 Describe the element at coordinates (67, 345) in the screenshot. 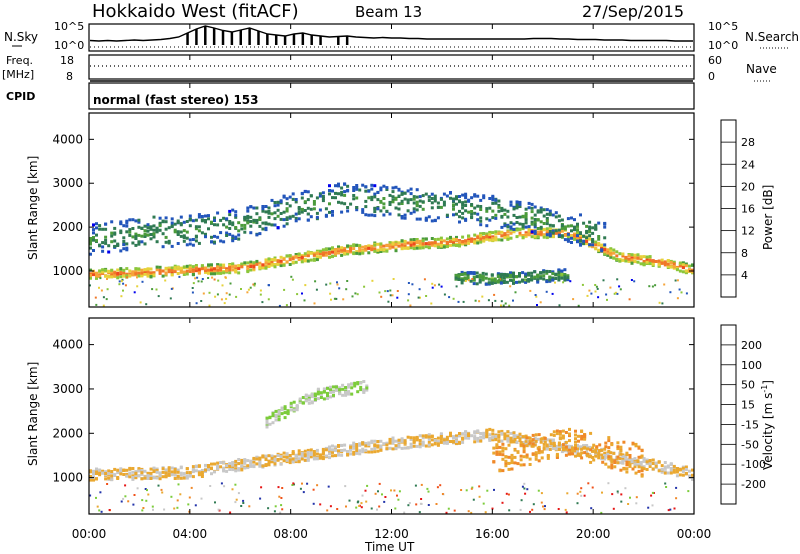

I see `y-tick-label: 4000` at that location.